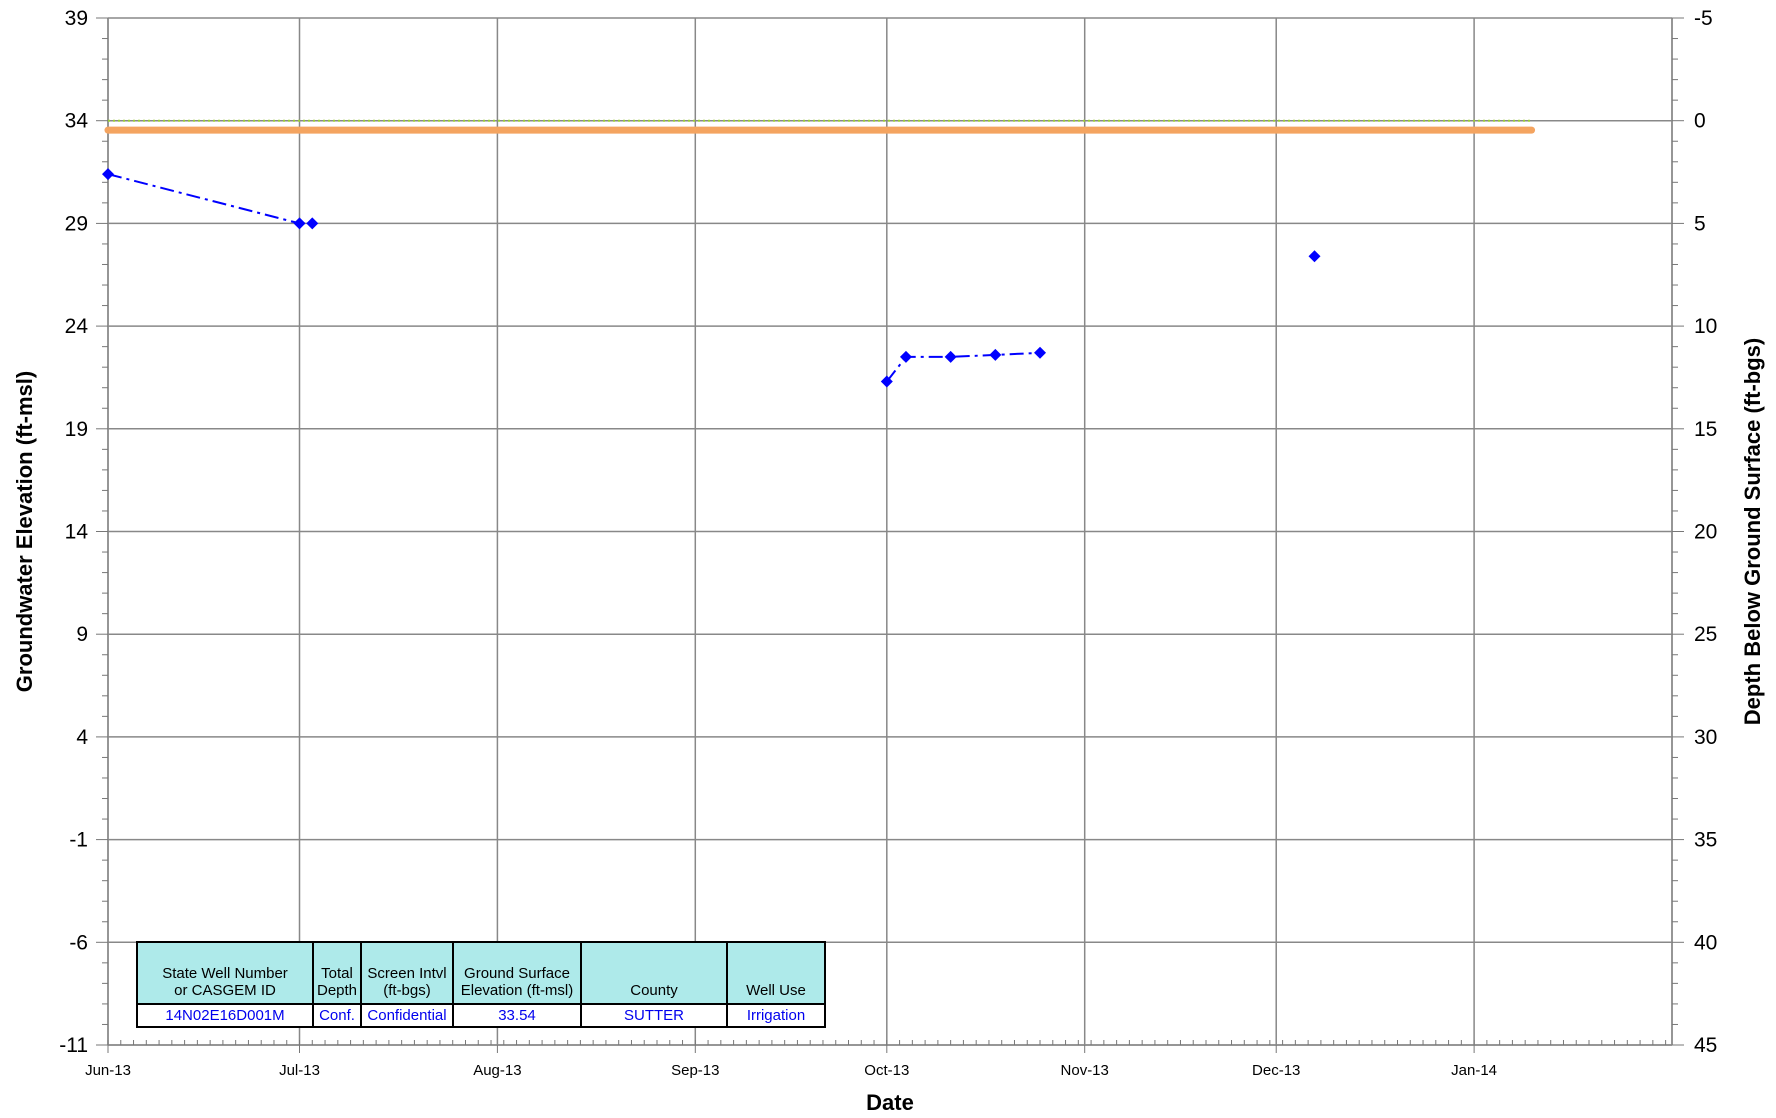 The height and width of the screenshot is (1118, 1776). Describe the element at coordinates (337, 1015) in the screenshot. I see `value-total-depth: Conf.` at that location.